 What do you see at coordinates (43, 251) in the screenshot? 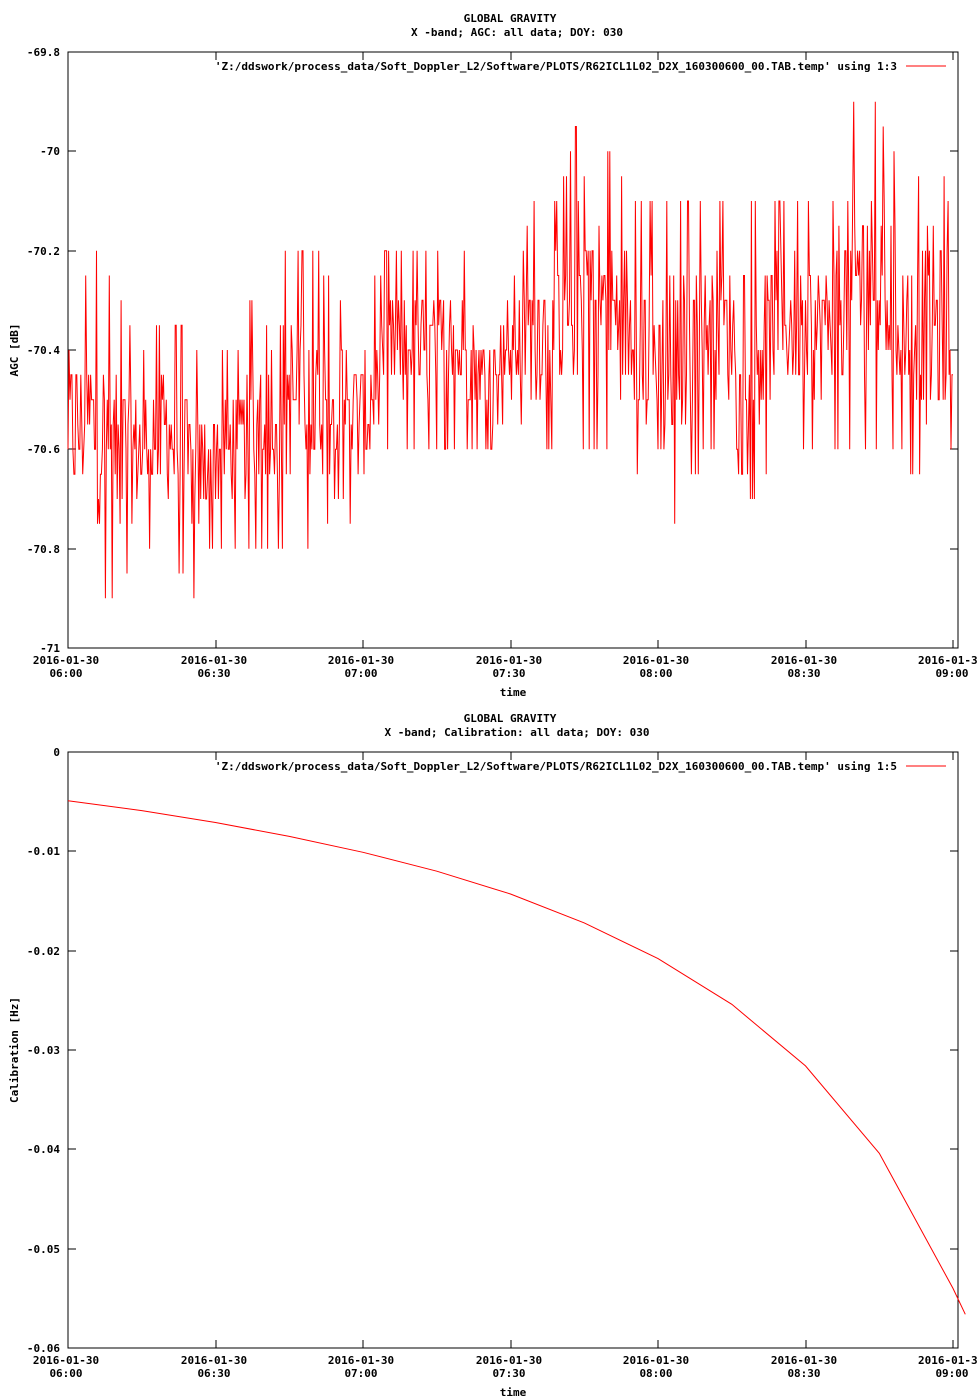
I see `y-tick-label: -70.2` at bounding box center [43, 251].